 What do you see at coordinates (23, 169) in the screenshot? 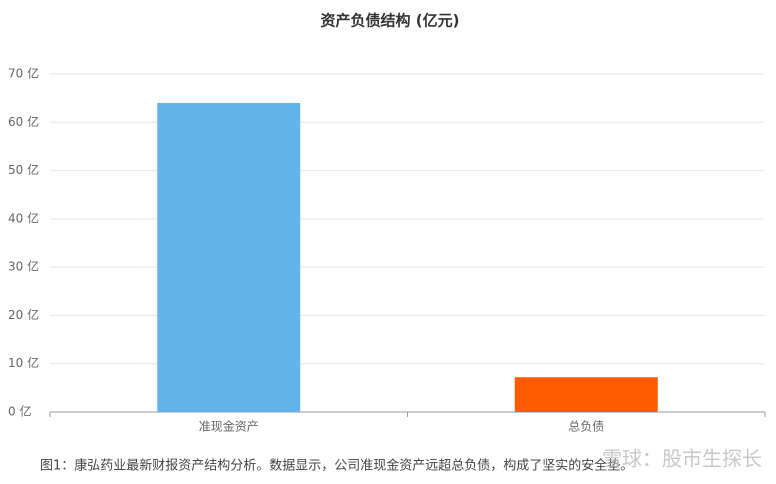
I see `y-tick-label: 50 亿` at bounding box center [23, 169].